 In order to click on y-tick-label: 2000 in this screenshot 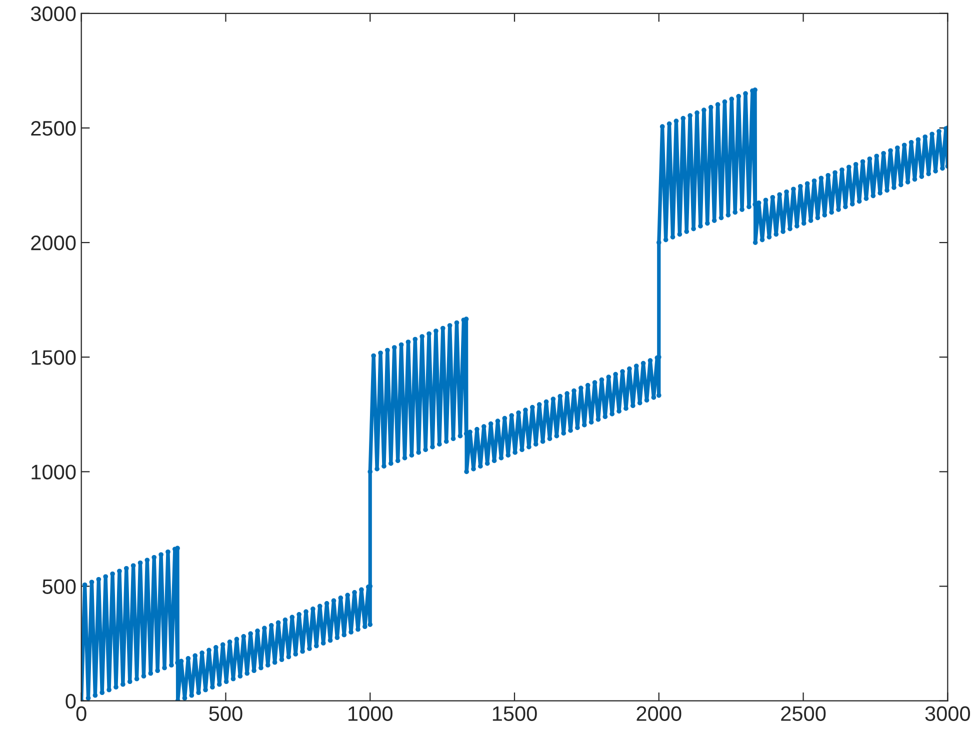, I will do `click(53, 243)`.